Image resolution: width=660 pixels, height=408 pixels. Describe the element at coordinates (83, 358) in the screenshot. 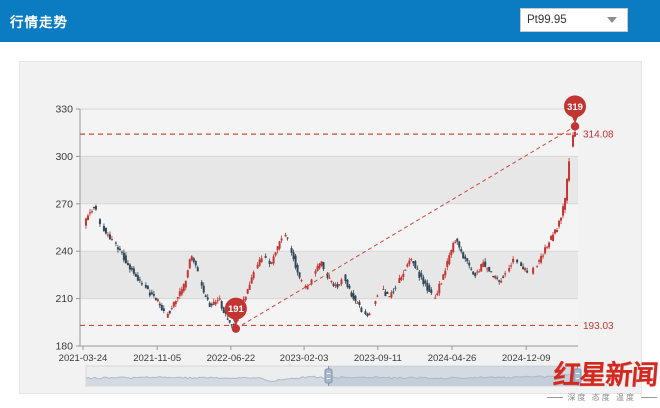

I see `svg-text: 2021-03-24` at that location.